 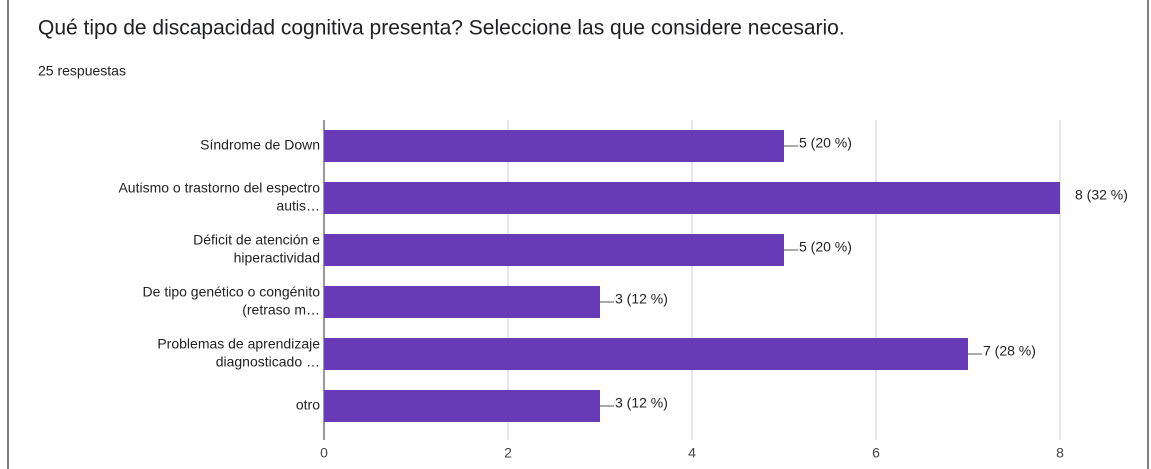 I want to click on x-tick-label: 0, so click(x=324, y=453).